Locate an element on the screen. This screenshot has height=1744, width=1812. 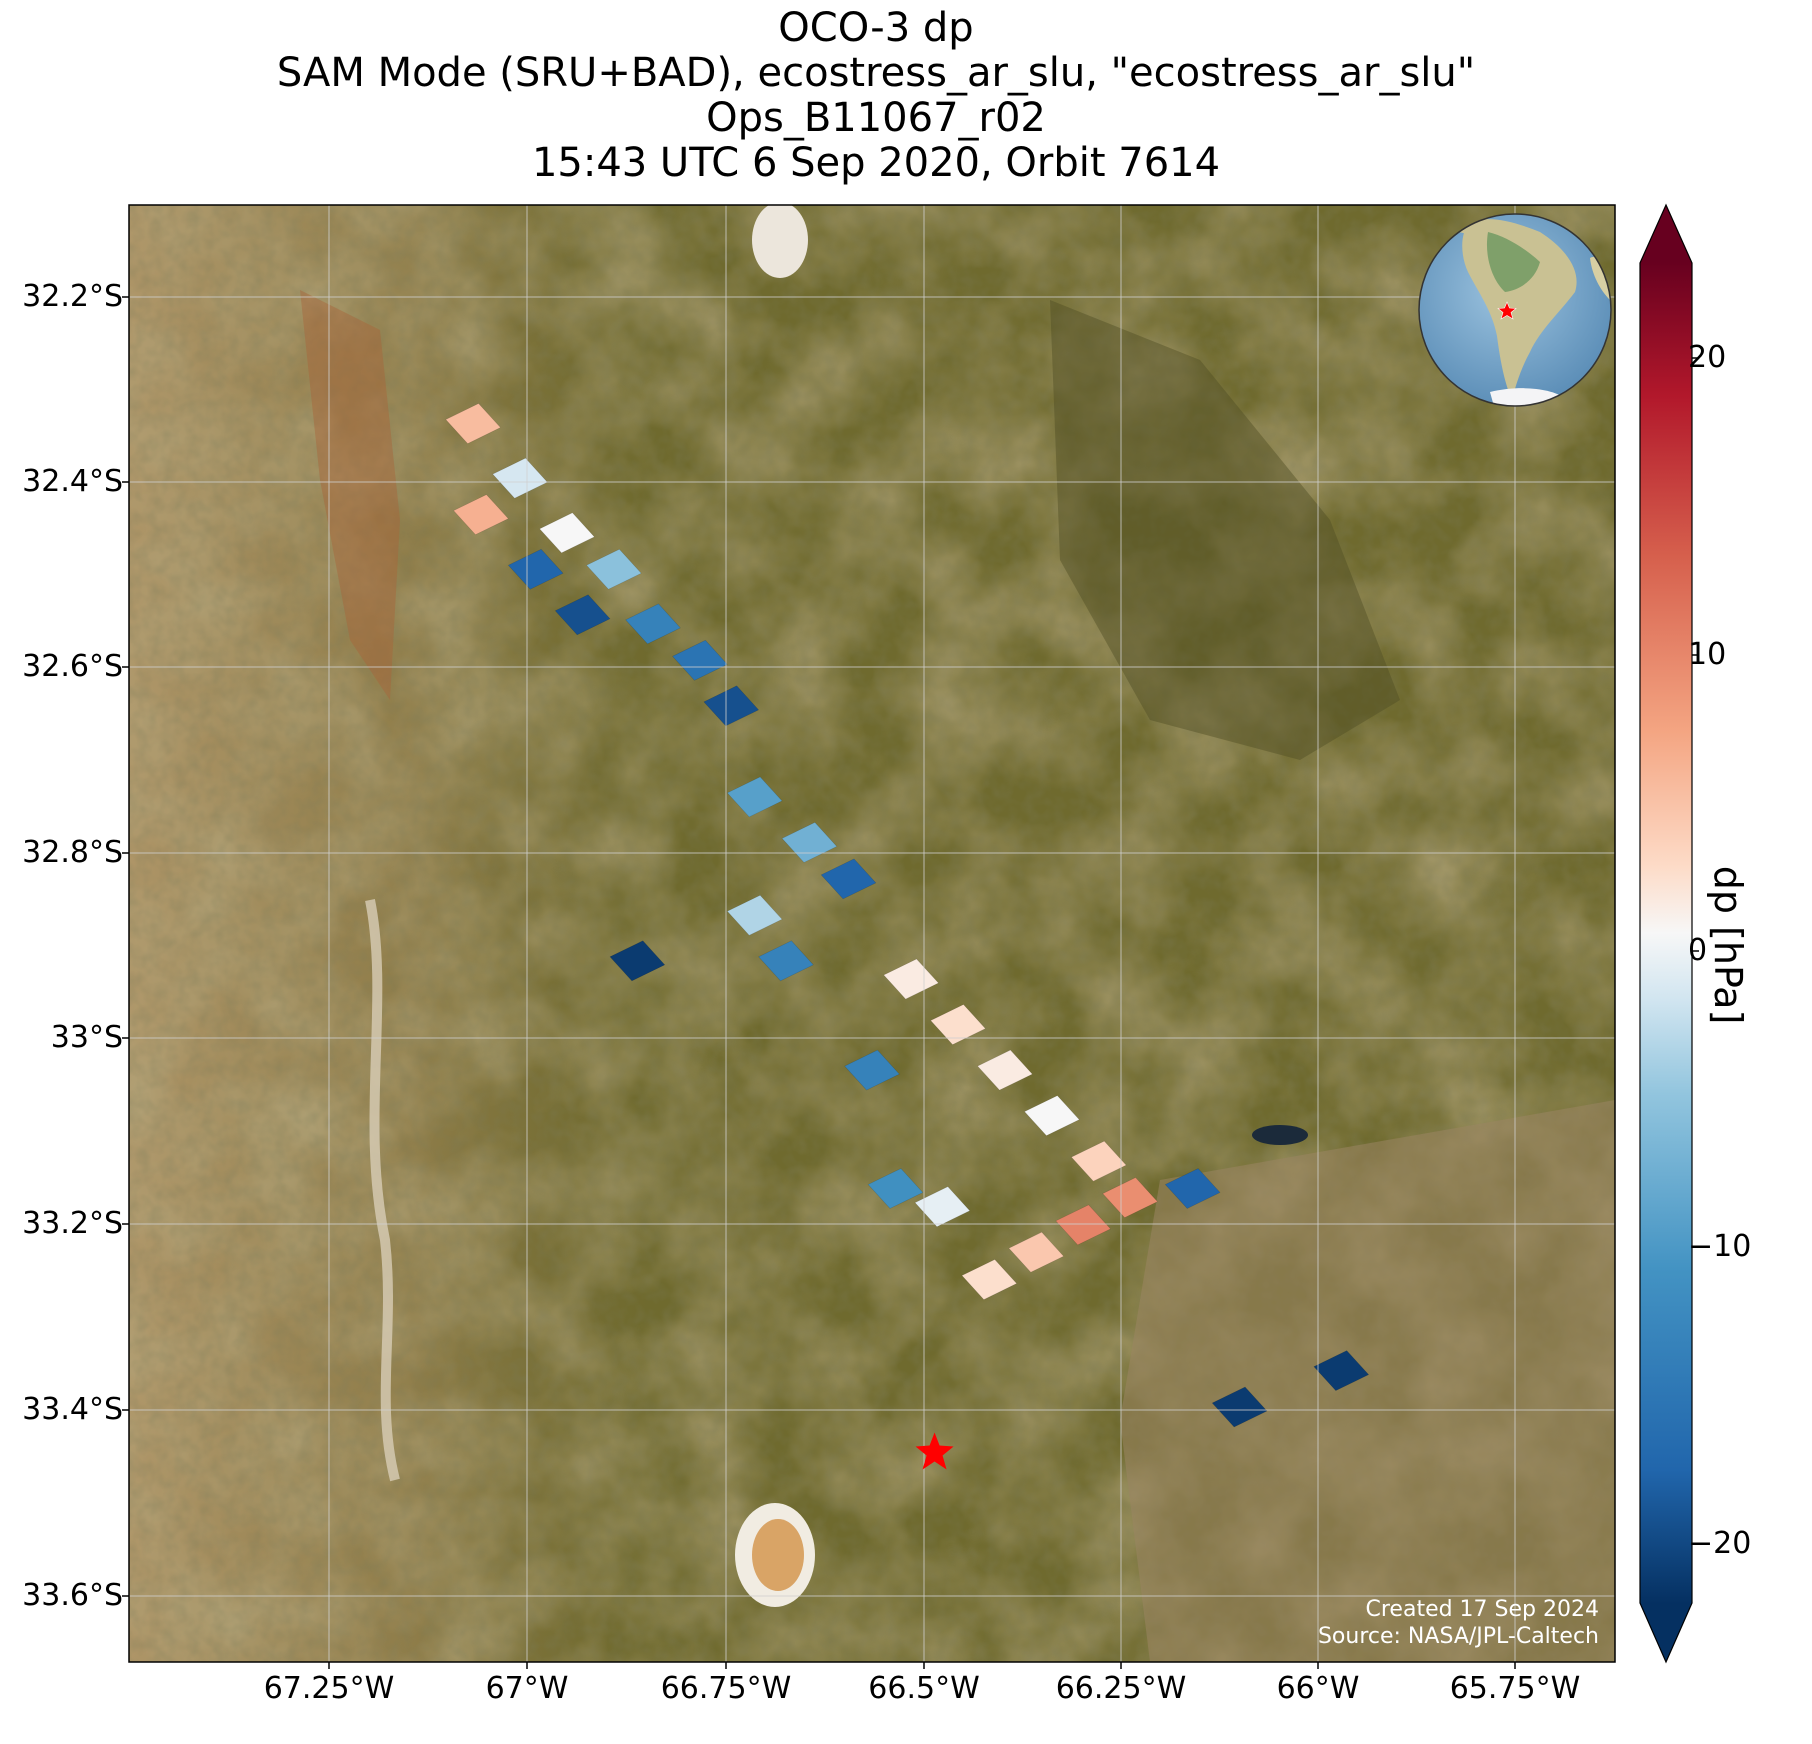
lat-tick-label: 33.2°S is located at coordinates (72, 1223).